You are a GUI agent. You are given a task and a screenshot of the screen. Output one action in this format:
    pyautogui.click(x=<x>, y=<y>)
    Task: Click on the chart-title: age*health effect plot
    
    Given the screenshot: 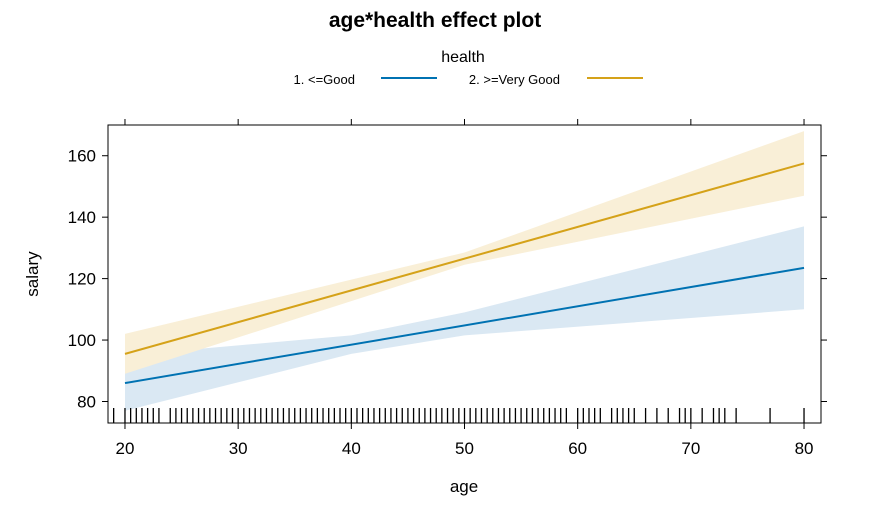 What is the action you would take?
    pyautogui.click(x=435, y=20)
    